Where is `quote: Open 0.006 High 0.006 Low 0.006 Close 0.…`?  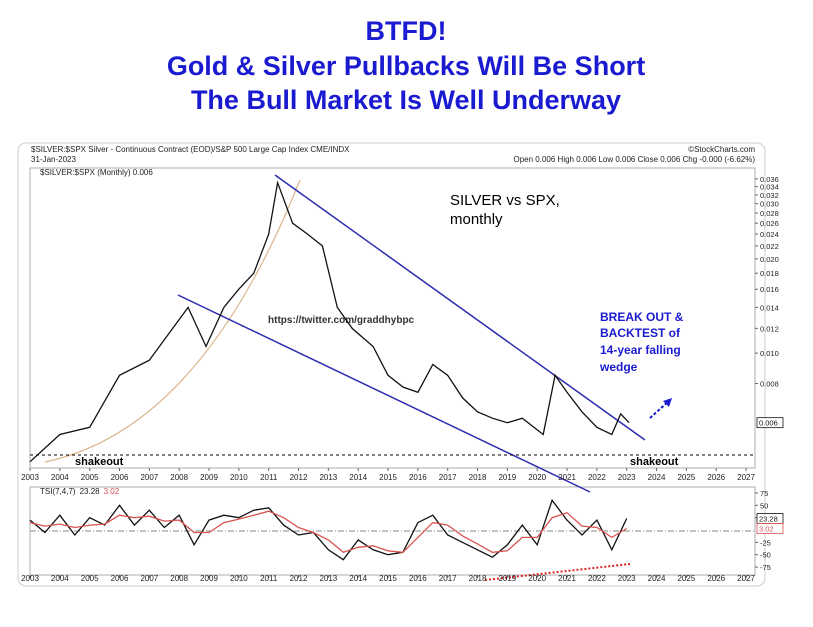 quote: Open 0.006 High 0.006 Low 0.006 Close 0.… is located at coordinates (635, 159).